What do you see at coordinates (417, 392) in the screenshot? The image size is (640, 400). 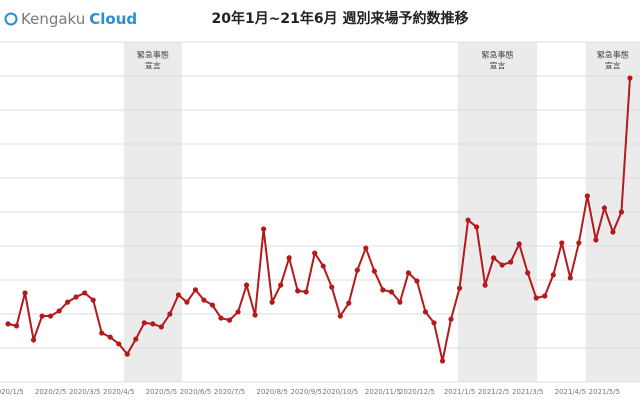 I see `x-tick-label: 2020/12/5` at bounding box center [417, 392].